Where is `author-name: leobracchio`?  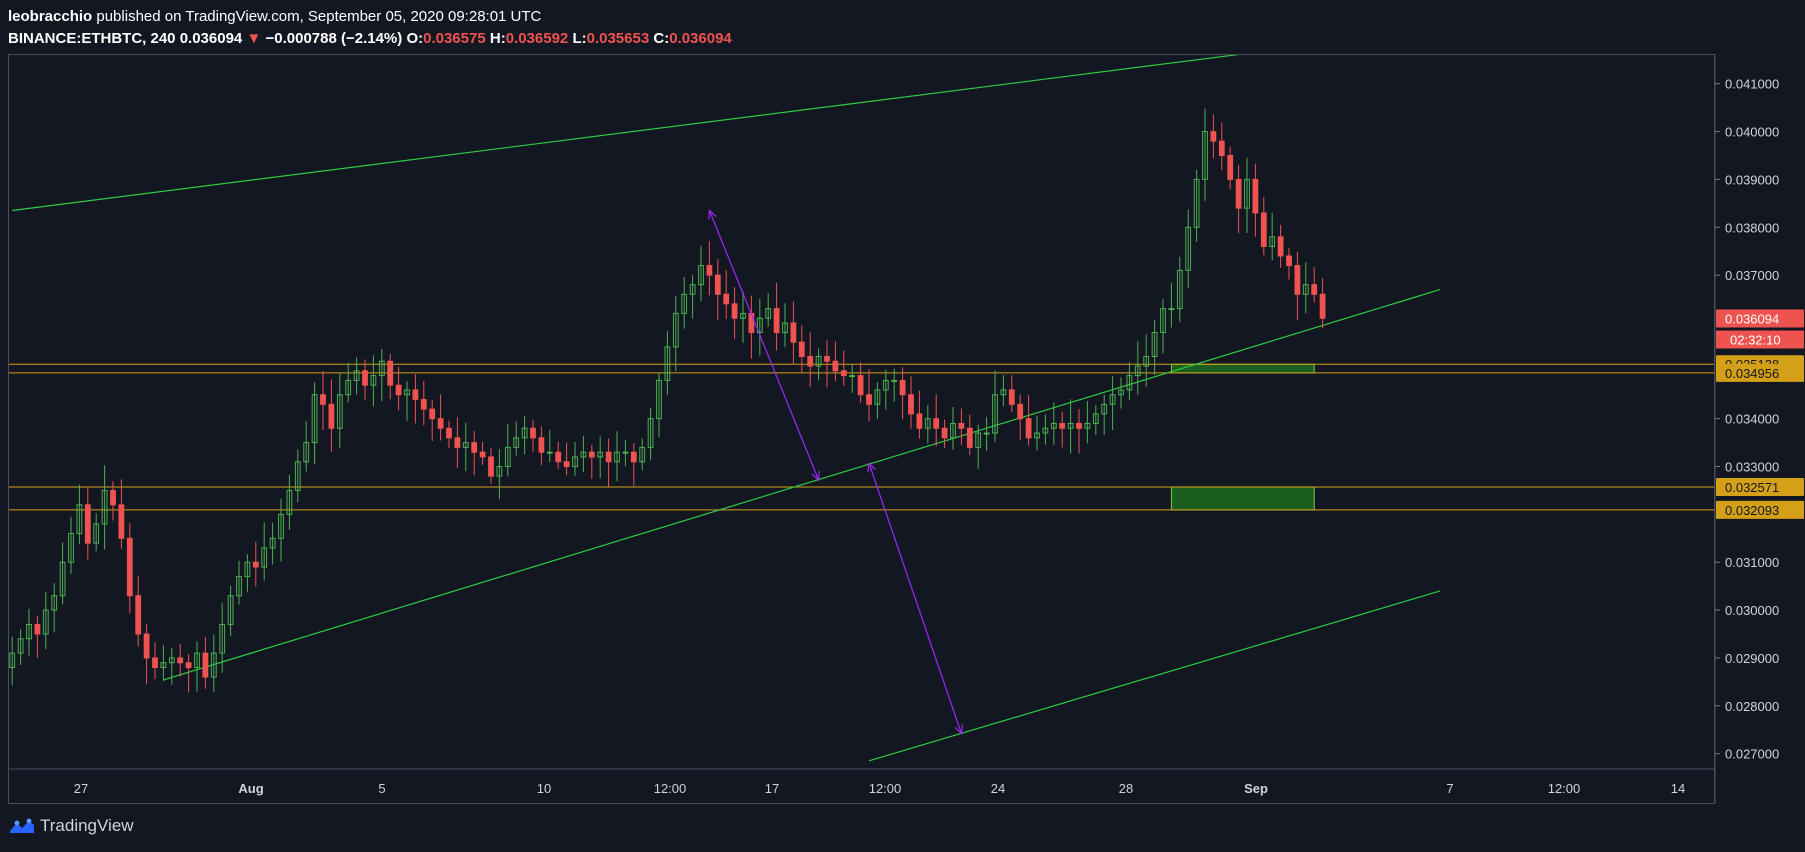
author-name: leobracchio is located at coordinates (50, 16).